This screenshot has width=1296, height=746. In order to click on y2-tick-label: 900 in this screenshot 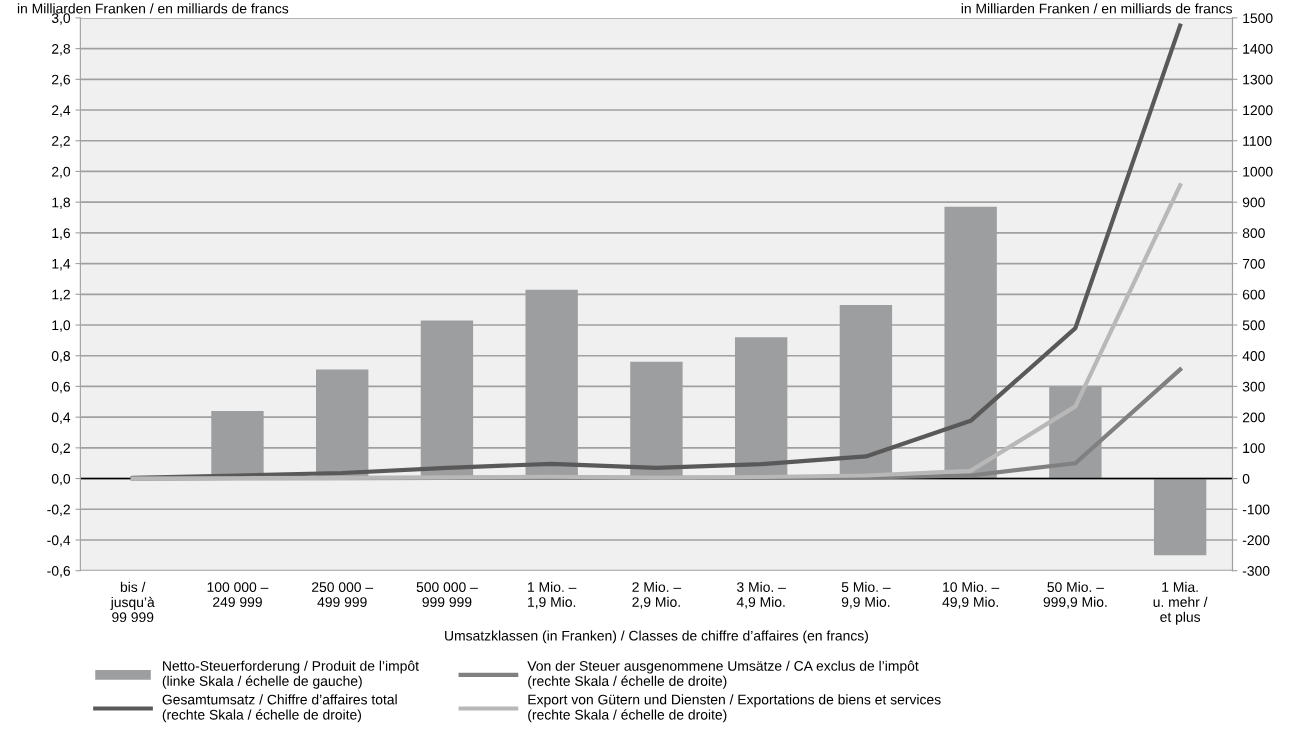, I will do `click(1253, 202)`.